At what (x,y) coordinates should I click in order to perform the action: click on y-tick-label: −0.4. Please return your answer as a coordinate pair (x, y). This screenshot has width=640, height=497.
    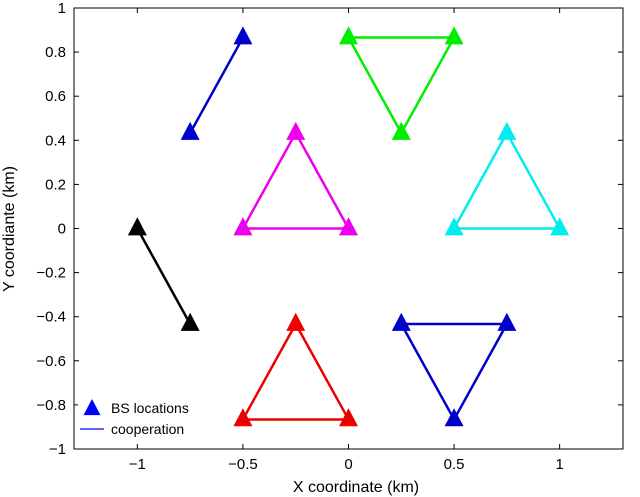
    Looking at the image, I should click on (51, 317).